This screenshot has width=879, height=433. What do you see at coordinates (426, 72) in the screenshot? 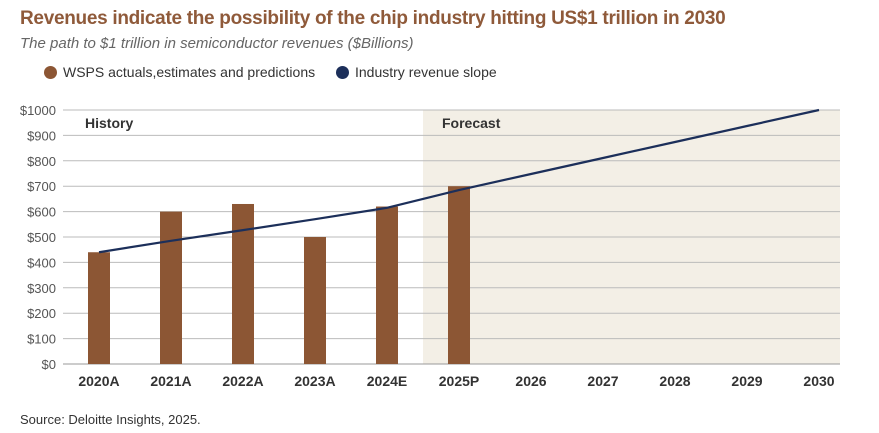
I see `legend-line-label: Industry revenue slope` at bounding box center [426, 72].